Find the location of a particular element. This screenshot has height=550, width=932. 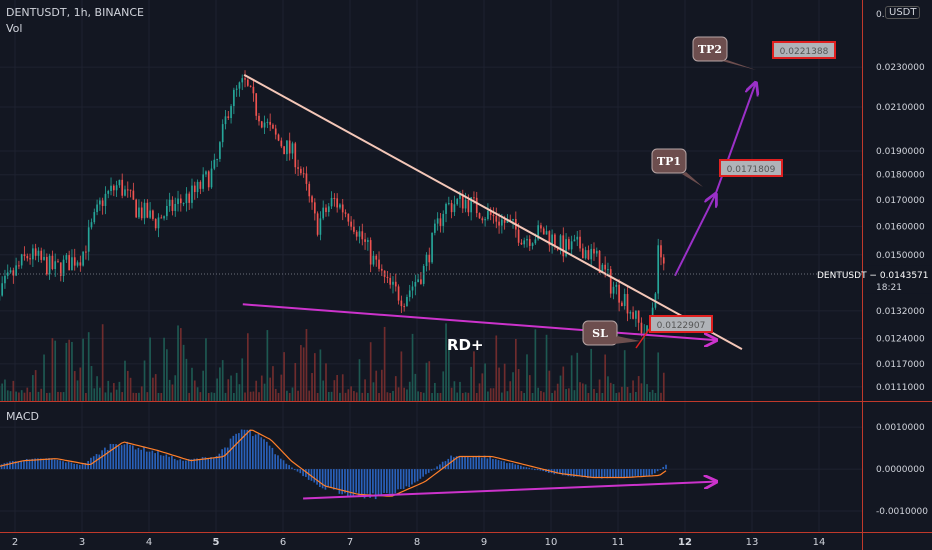

macd-axis-tick: 0.0000000 is located at coordinates (900, 470).